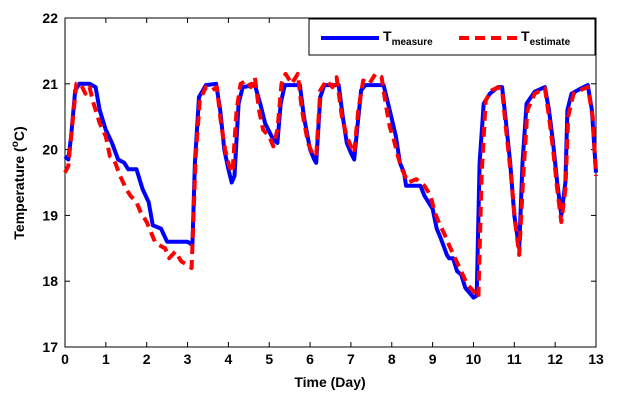 The image size is (619, 401). What do you see at coordinates (18, 182) in the screenshot?
I see `y-axis-label: Temperature (oC)` at bounding box center [18, 182].